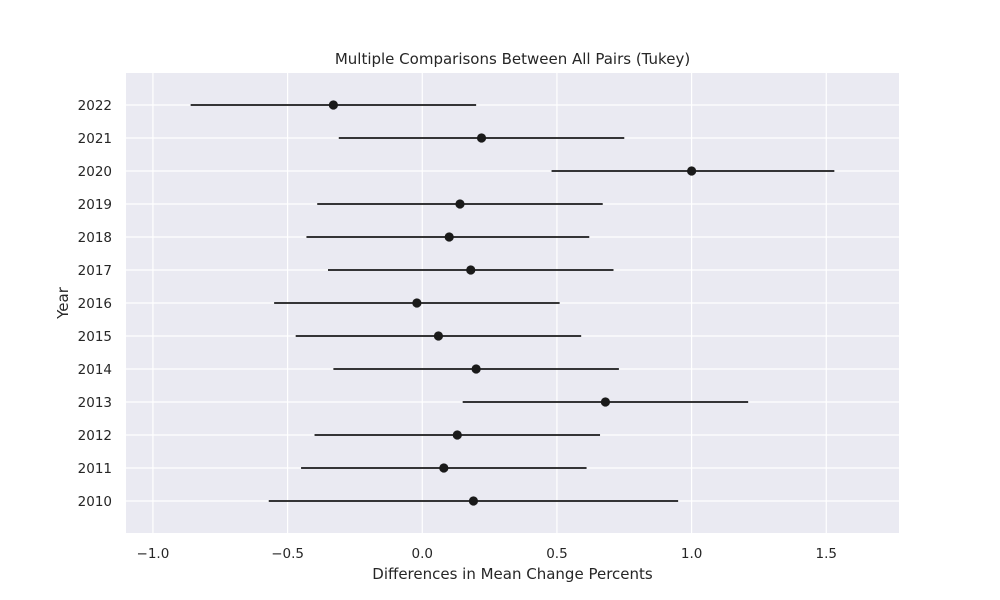 This screenshot has width=1000, height=600. What do you see at coordinates (556, 554) in the screenshot?
I see `x-tick-label: 0.5` at bounding box center [556, 554].